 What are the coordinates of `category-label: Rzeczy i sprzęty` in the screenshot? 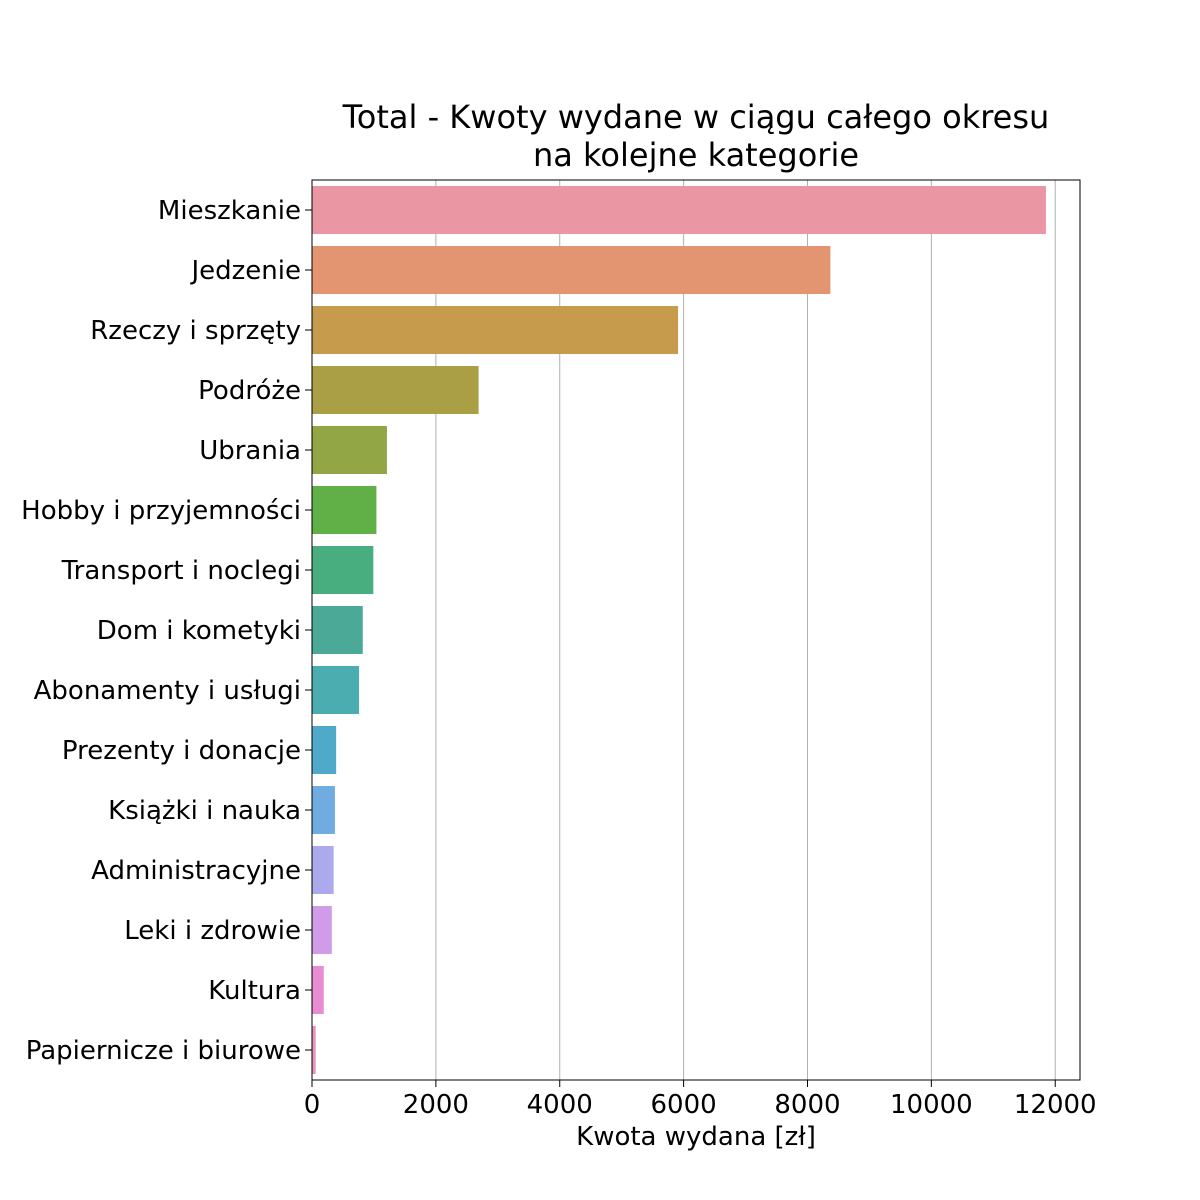 It's located at (195, 331).